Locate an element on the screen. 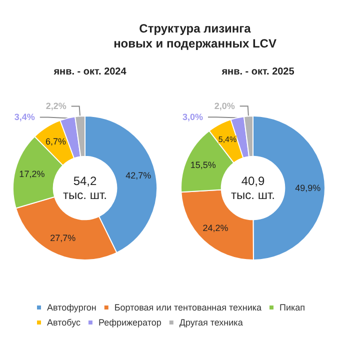 This screenshot has height=338, width=338. legend-label: Автобус is located at coordinates (64, 323).